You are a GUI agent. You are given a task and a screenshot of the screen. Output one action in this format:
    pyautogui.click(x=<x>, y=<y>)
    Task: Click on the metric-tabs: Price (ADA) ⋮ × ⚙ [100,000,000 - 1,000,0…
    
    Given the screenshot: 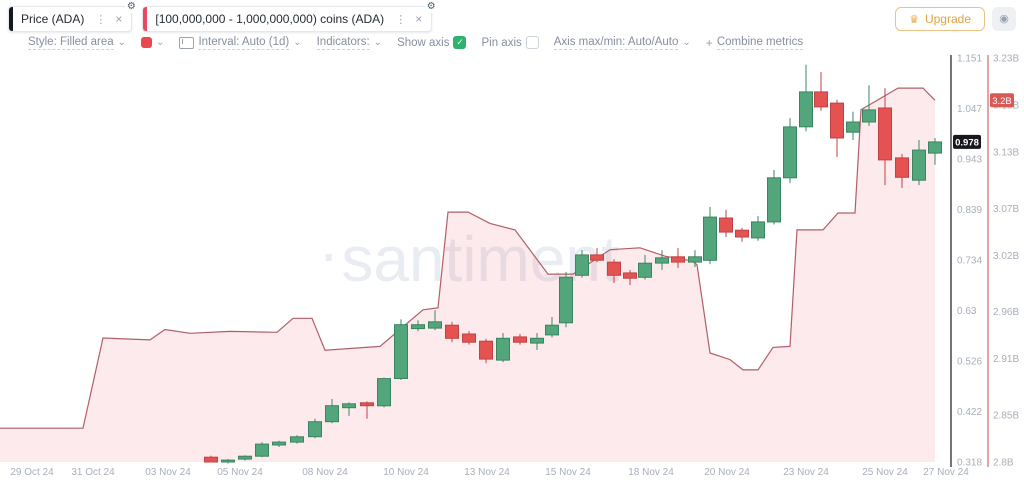 What is the action you would take?
    pyautogui.click(x=223, y=16)
    